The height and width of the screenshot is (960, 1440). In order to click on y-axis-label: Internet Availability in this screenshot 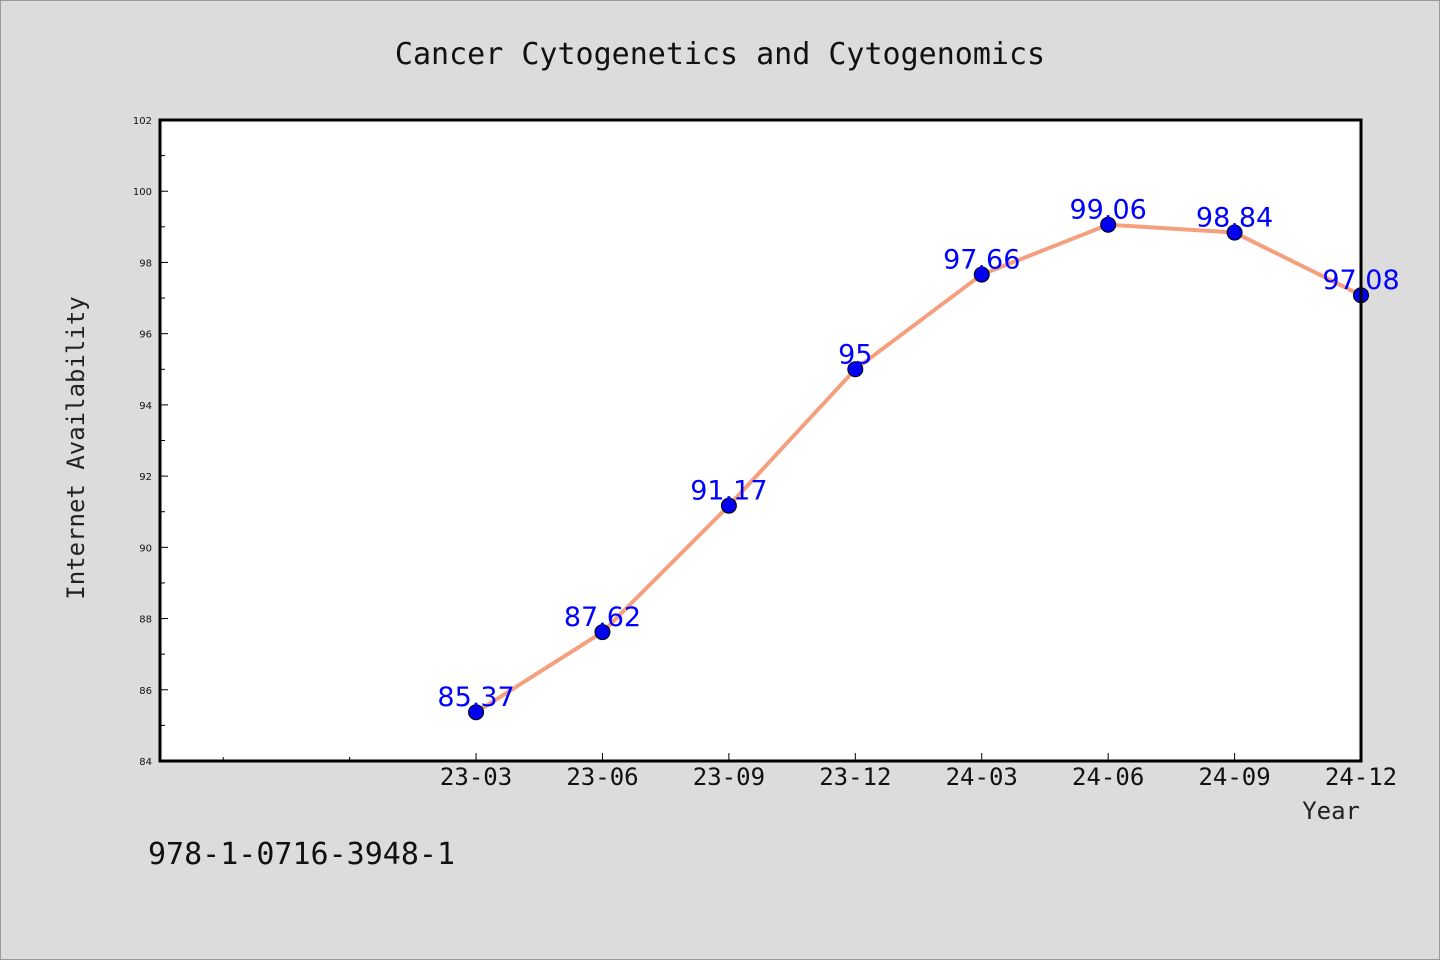, I will do `click(76, 447)`.